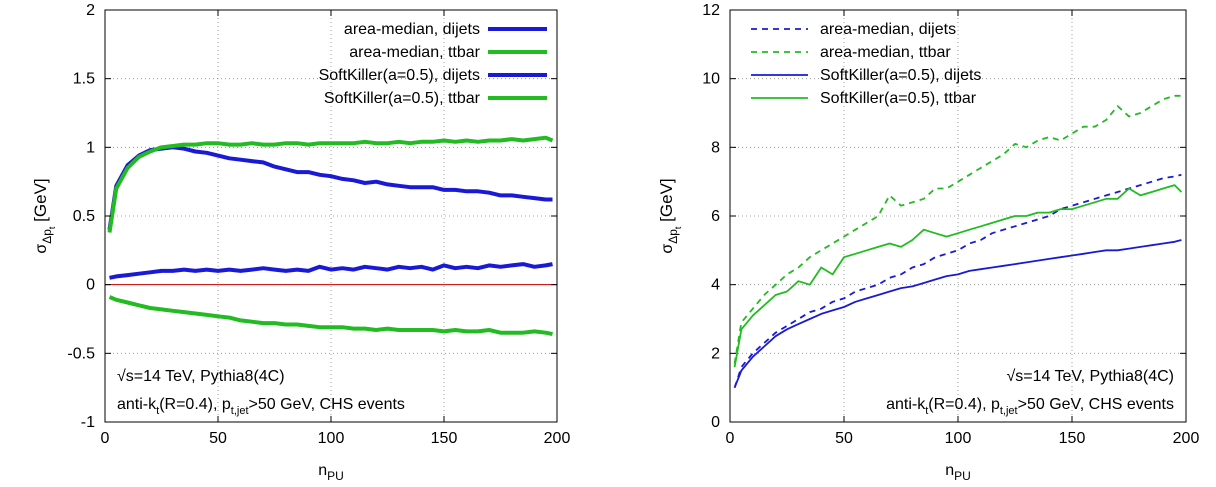 This screenshot has width=1216, height=487. What do you see at coordinates (670, 215) in the screenshot?
I see `right-y-axis-label: σΔpt [GeV]` at bounding box center [670, 215].